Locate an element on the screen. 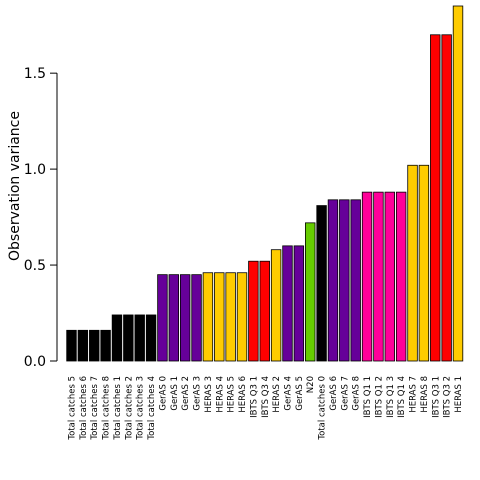  x-category-label: IBTS Q1 4 is located at coordinates (402, 397).